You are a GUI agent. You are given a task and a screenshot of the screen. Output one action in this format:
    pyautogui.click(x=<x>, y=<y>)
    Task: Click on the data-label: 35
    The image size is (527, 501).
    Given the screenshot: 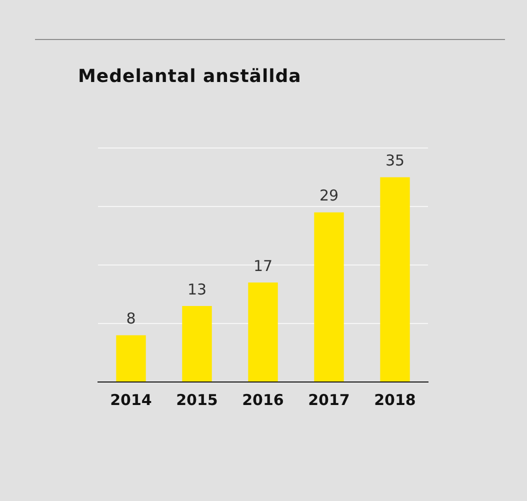 What is the action you would take?
    pyautogui.click(x=395, y=161)
    